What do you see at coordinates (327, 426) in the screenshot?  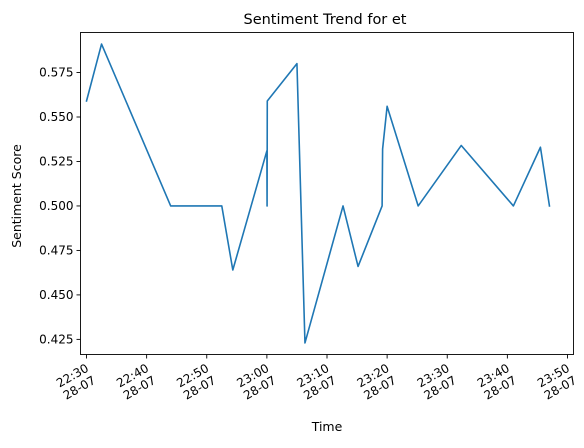 I see `x-axis-label: Time` at bounding box center [327, 426].